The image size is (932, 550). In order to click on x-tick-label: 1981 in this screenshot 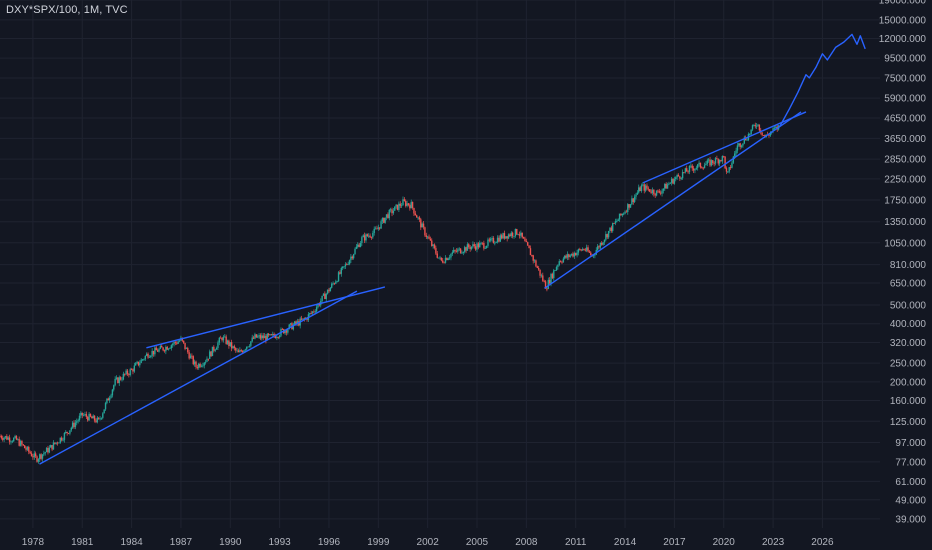, I will do `click(82, 542)`.